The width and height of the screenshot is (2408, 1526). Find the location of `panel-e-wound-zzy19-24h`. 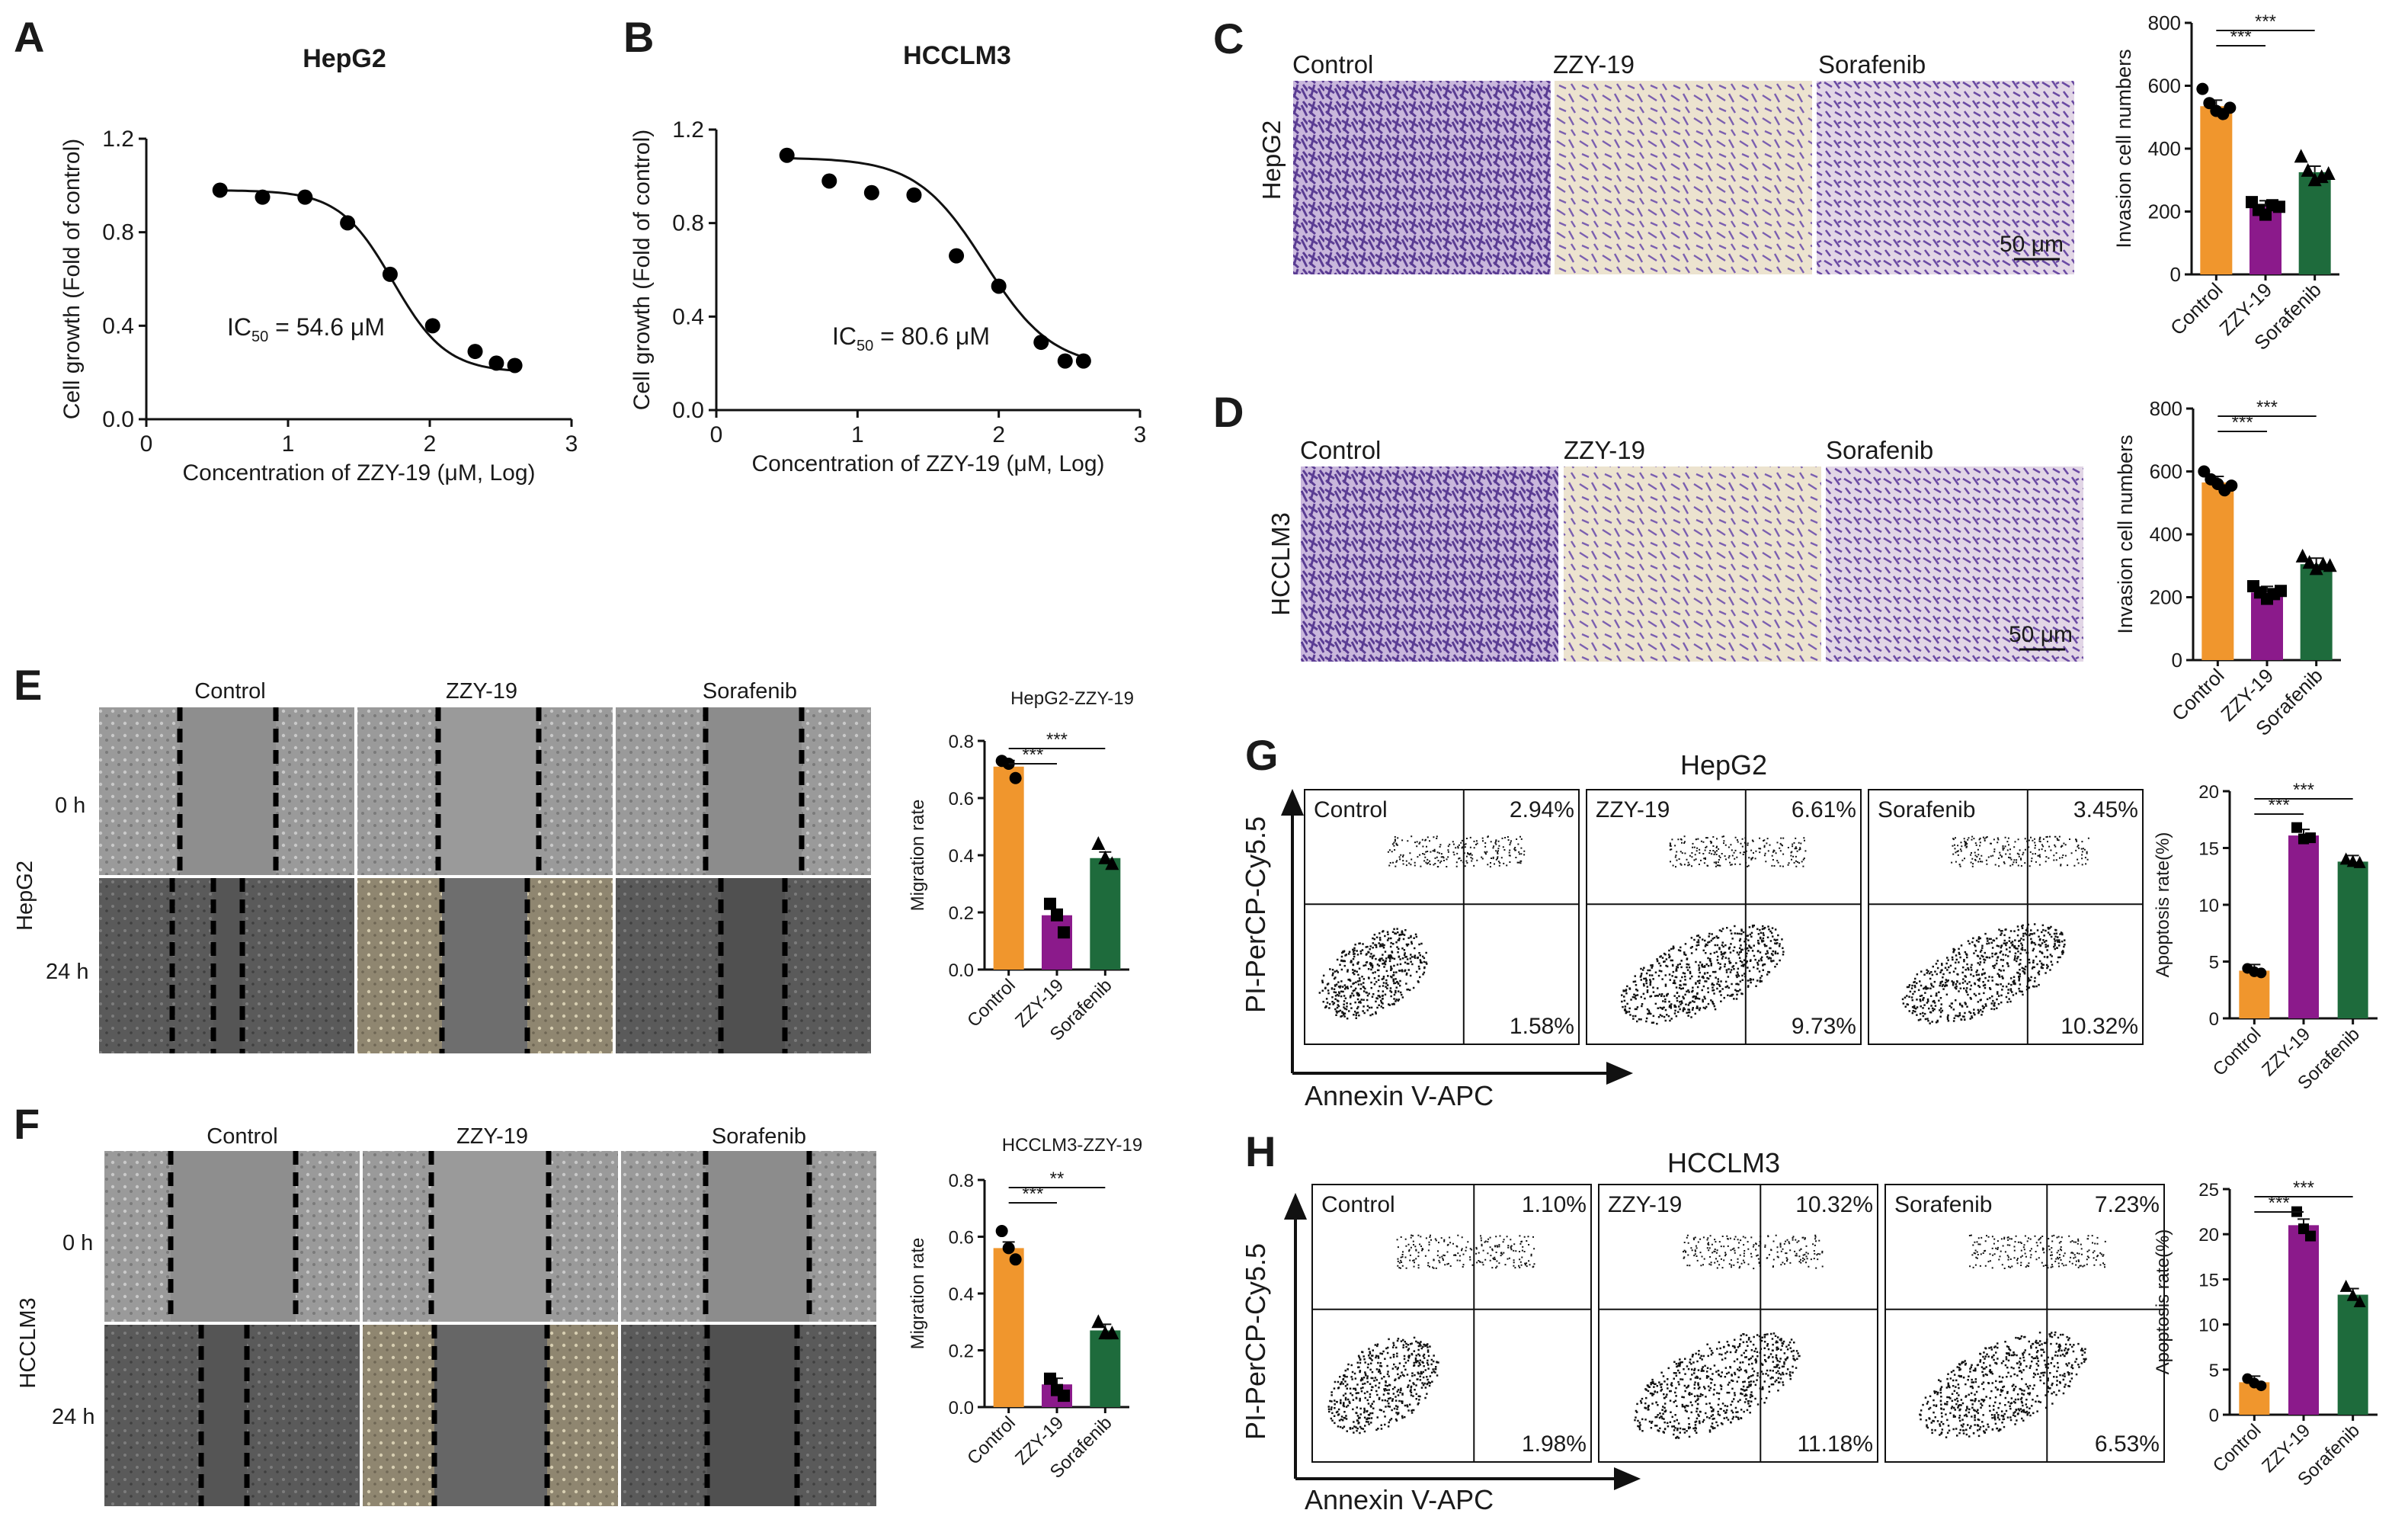

panel-e-wound-zzy19-24h is located at coordinates (484, 965).